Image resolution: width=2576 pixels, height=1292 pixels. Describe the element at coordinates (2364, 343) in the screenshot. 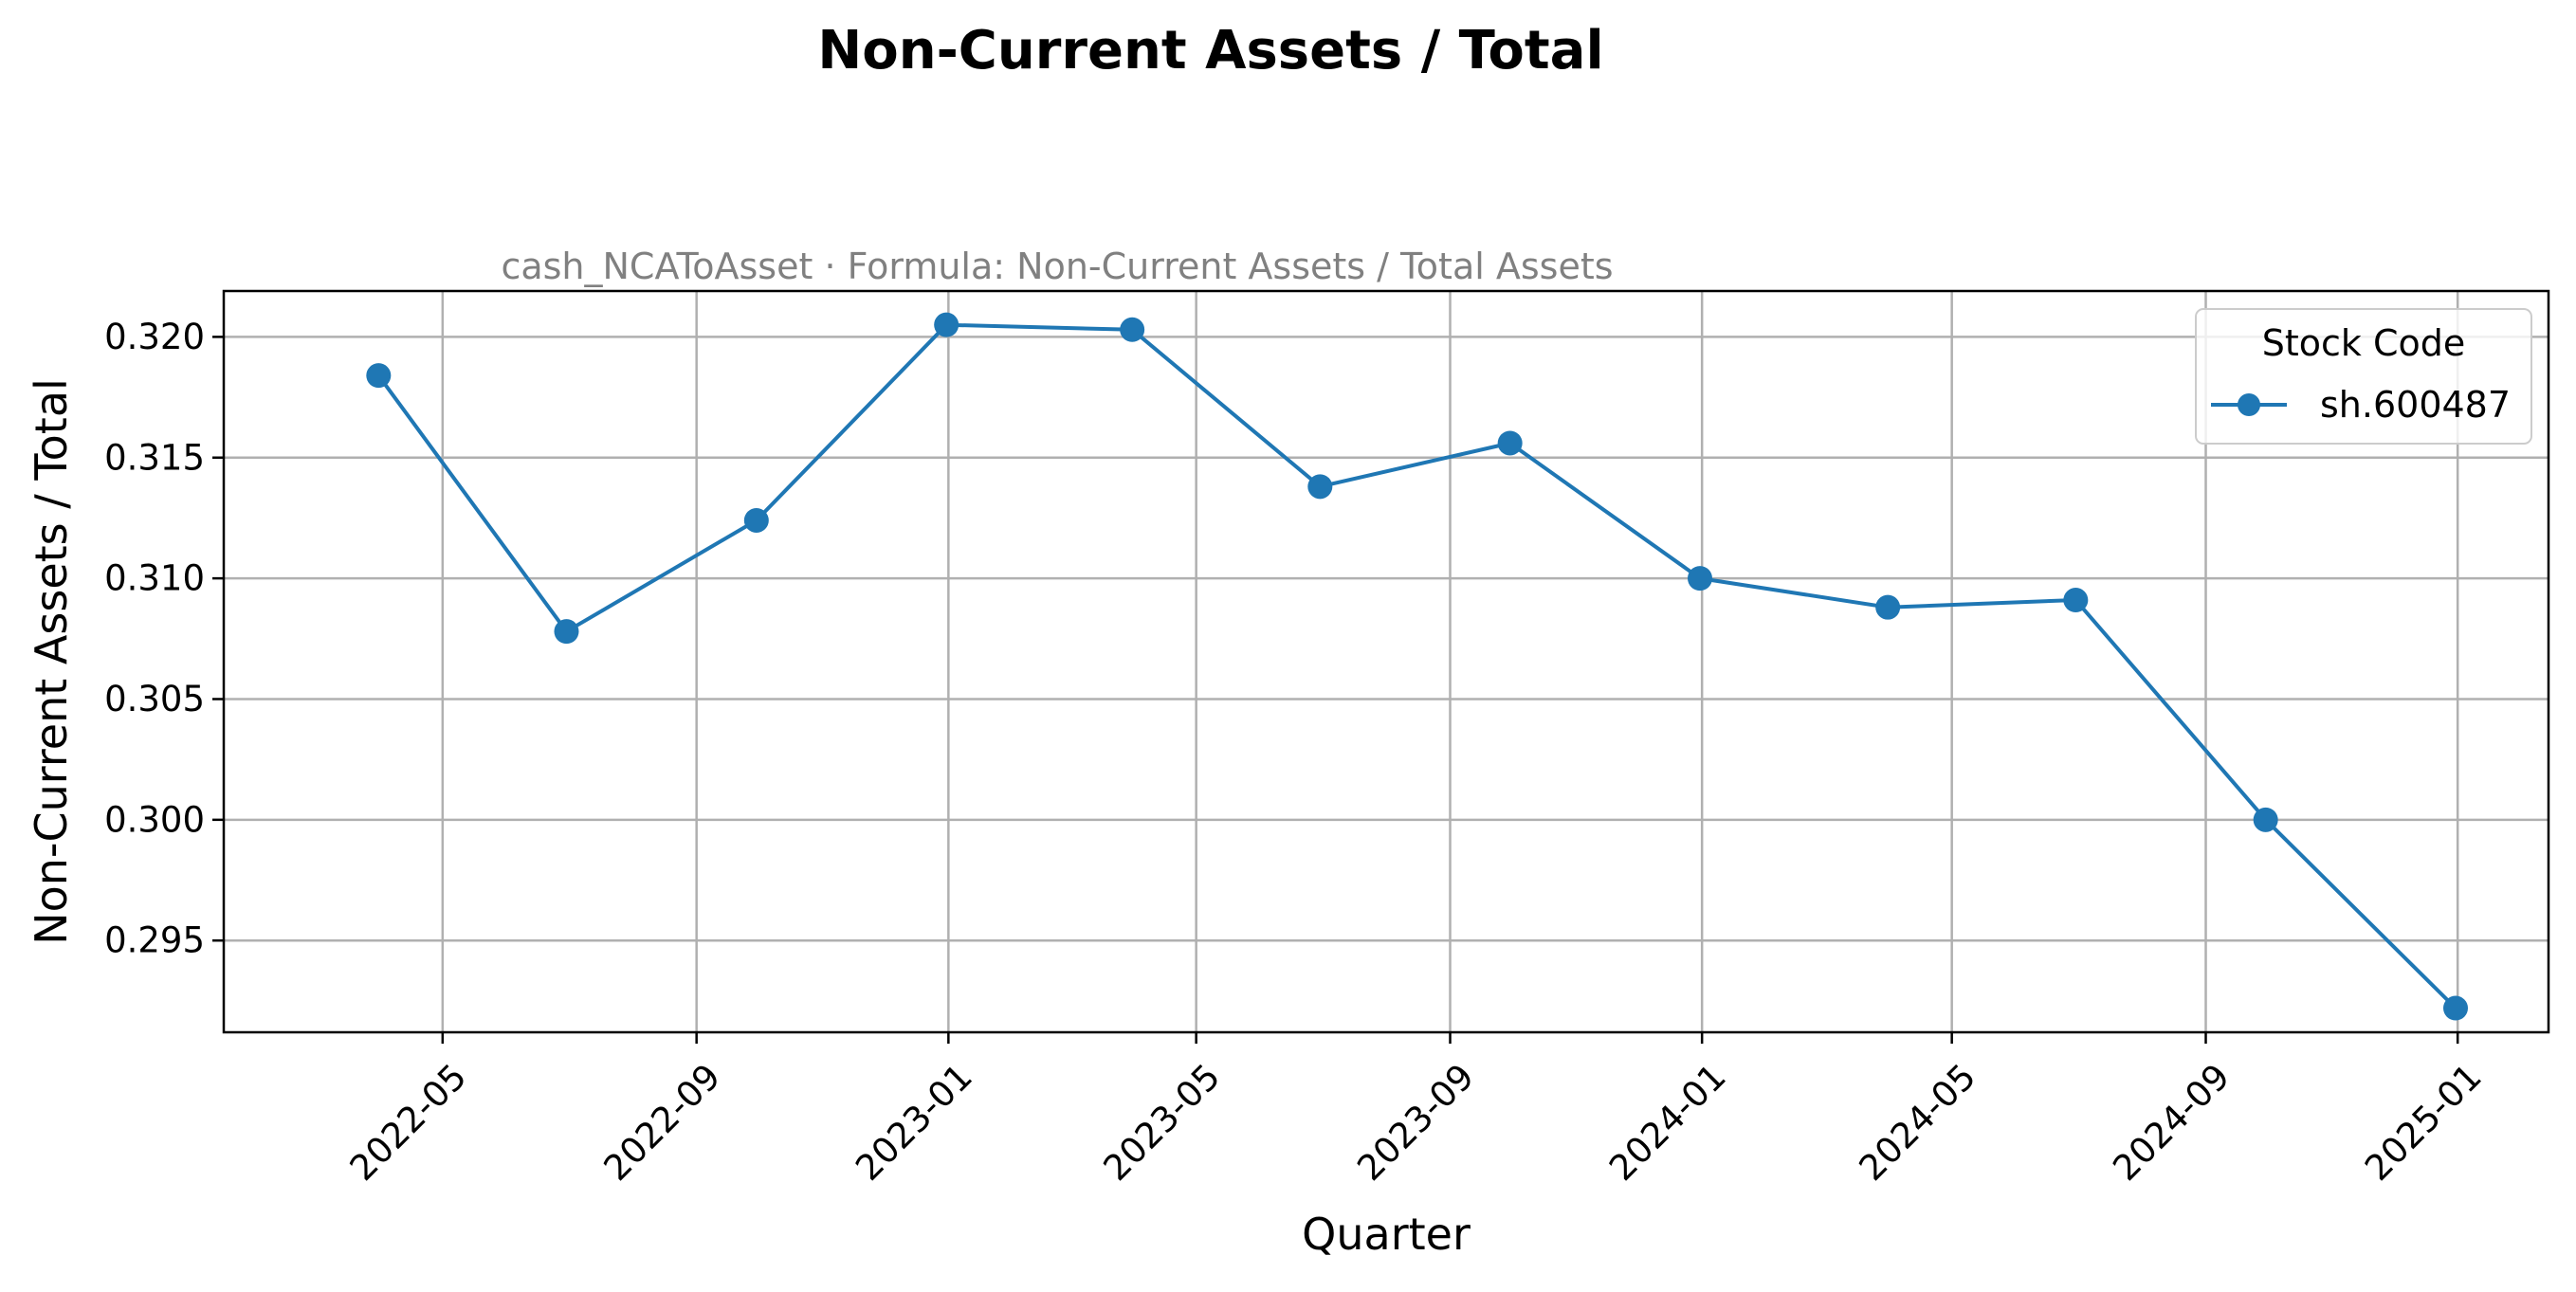

I see `legend-title: Stock Code` at that location.